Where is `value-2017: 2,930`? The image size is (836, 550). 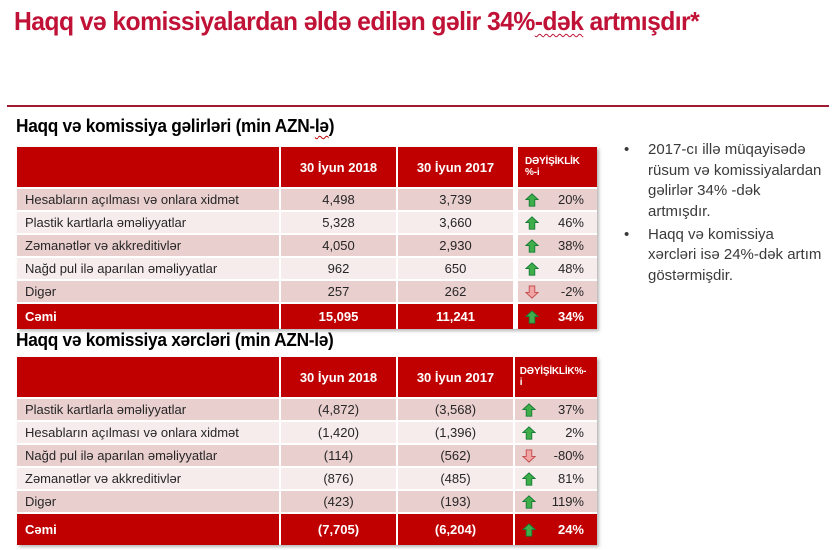 value-2017: 2,930 is located at coordinates (455, 245).